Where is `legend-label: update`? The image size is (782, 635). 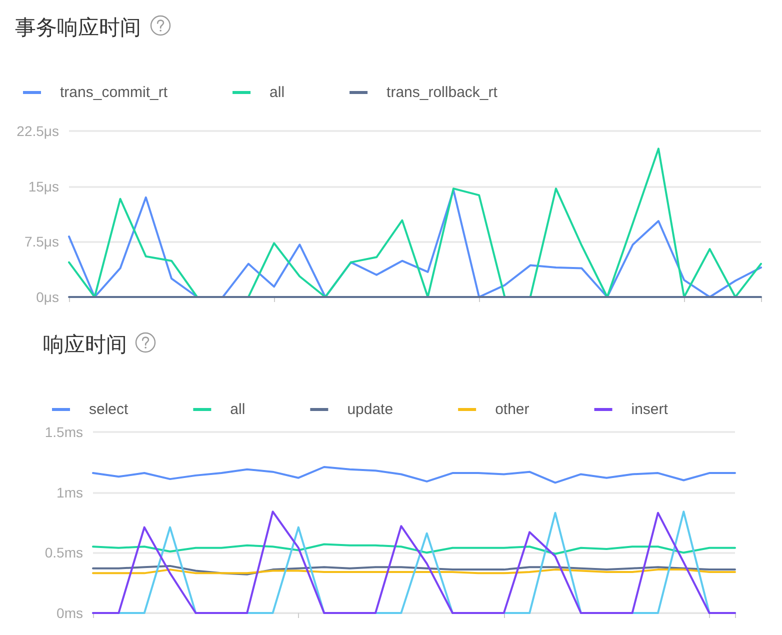
legend-label: update is located at coordinates (370, 409).